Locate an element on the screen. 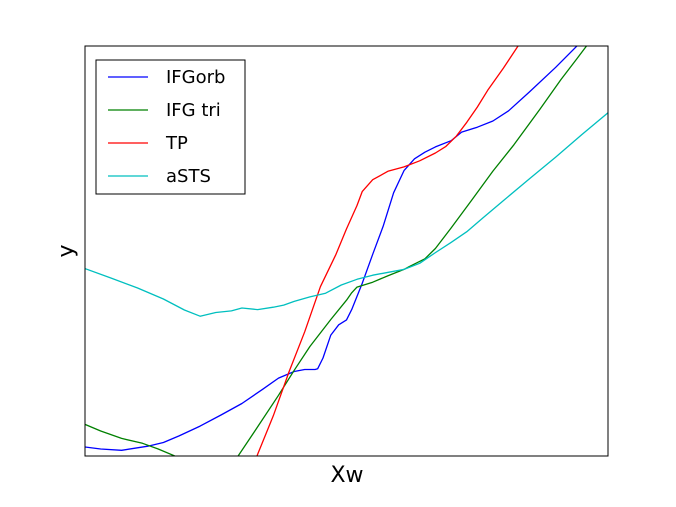 The image size is (676, 507). legend-box is located at coordinates (170, 127).